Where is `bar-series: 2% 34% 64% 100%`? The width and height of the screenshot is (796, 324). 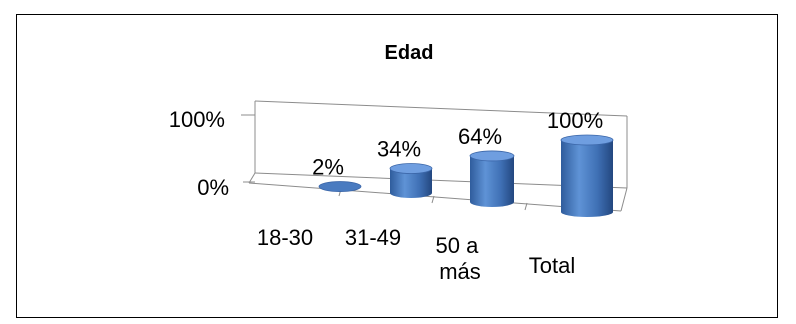 bar-series: 2% 34% 64% 100% is located at coordinates (463, 162).